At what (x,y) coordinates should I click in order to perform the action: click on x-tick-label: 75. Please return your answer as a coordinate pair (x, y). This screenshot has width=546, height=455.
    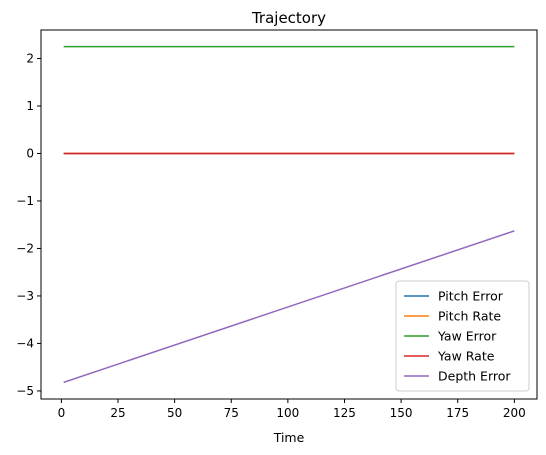
    Looking at the image, I should click on (231, 413).